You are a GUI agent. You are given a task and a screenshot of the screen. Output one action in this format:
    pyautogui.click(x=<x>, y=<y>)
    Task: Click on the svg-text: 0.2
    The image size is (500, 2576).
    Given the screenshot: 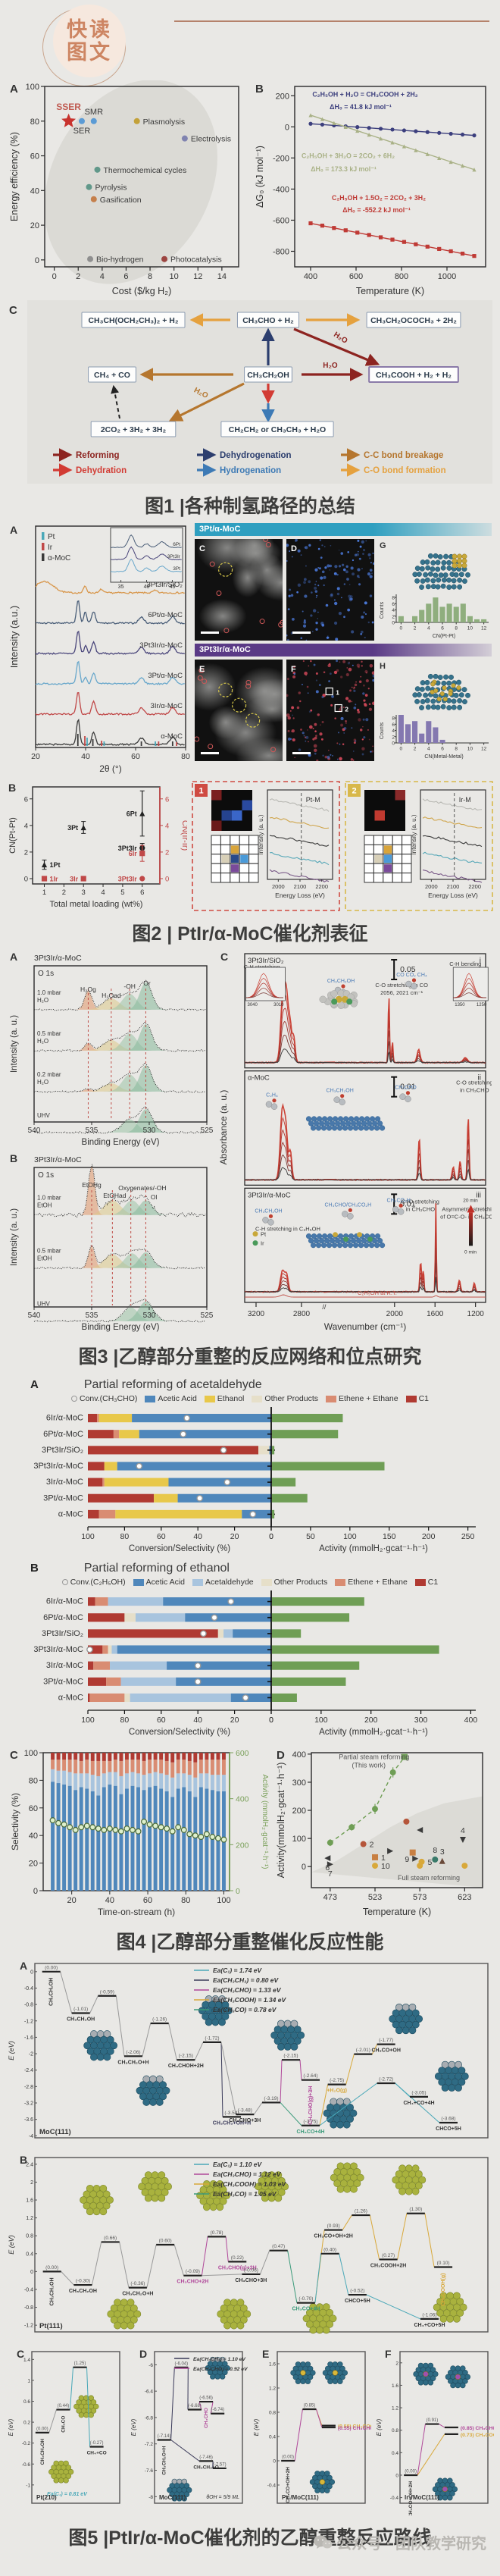 What is the action you would take?
    pyautogui.click(x=27, y=2423)
    